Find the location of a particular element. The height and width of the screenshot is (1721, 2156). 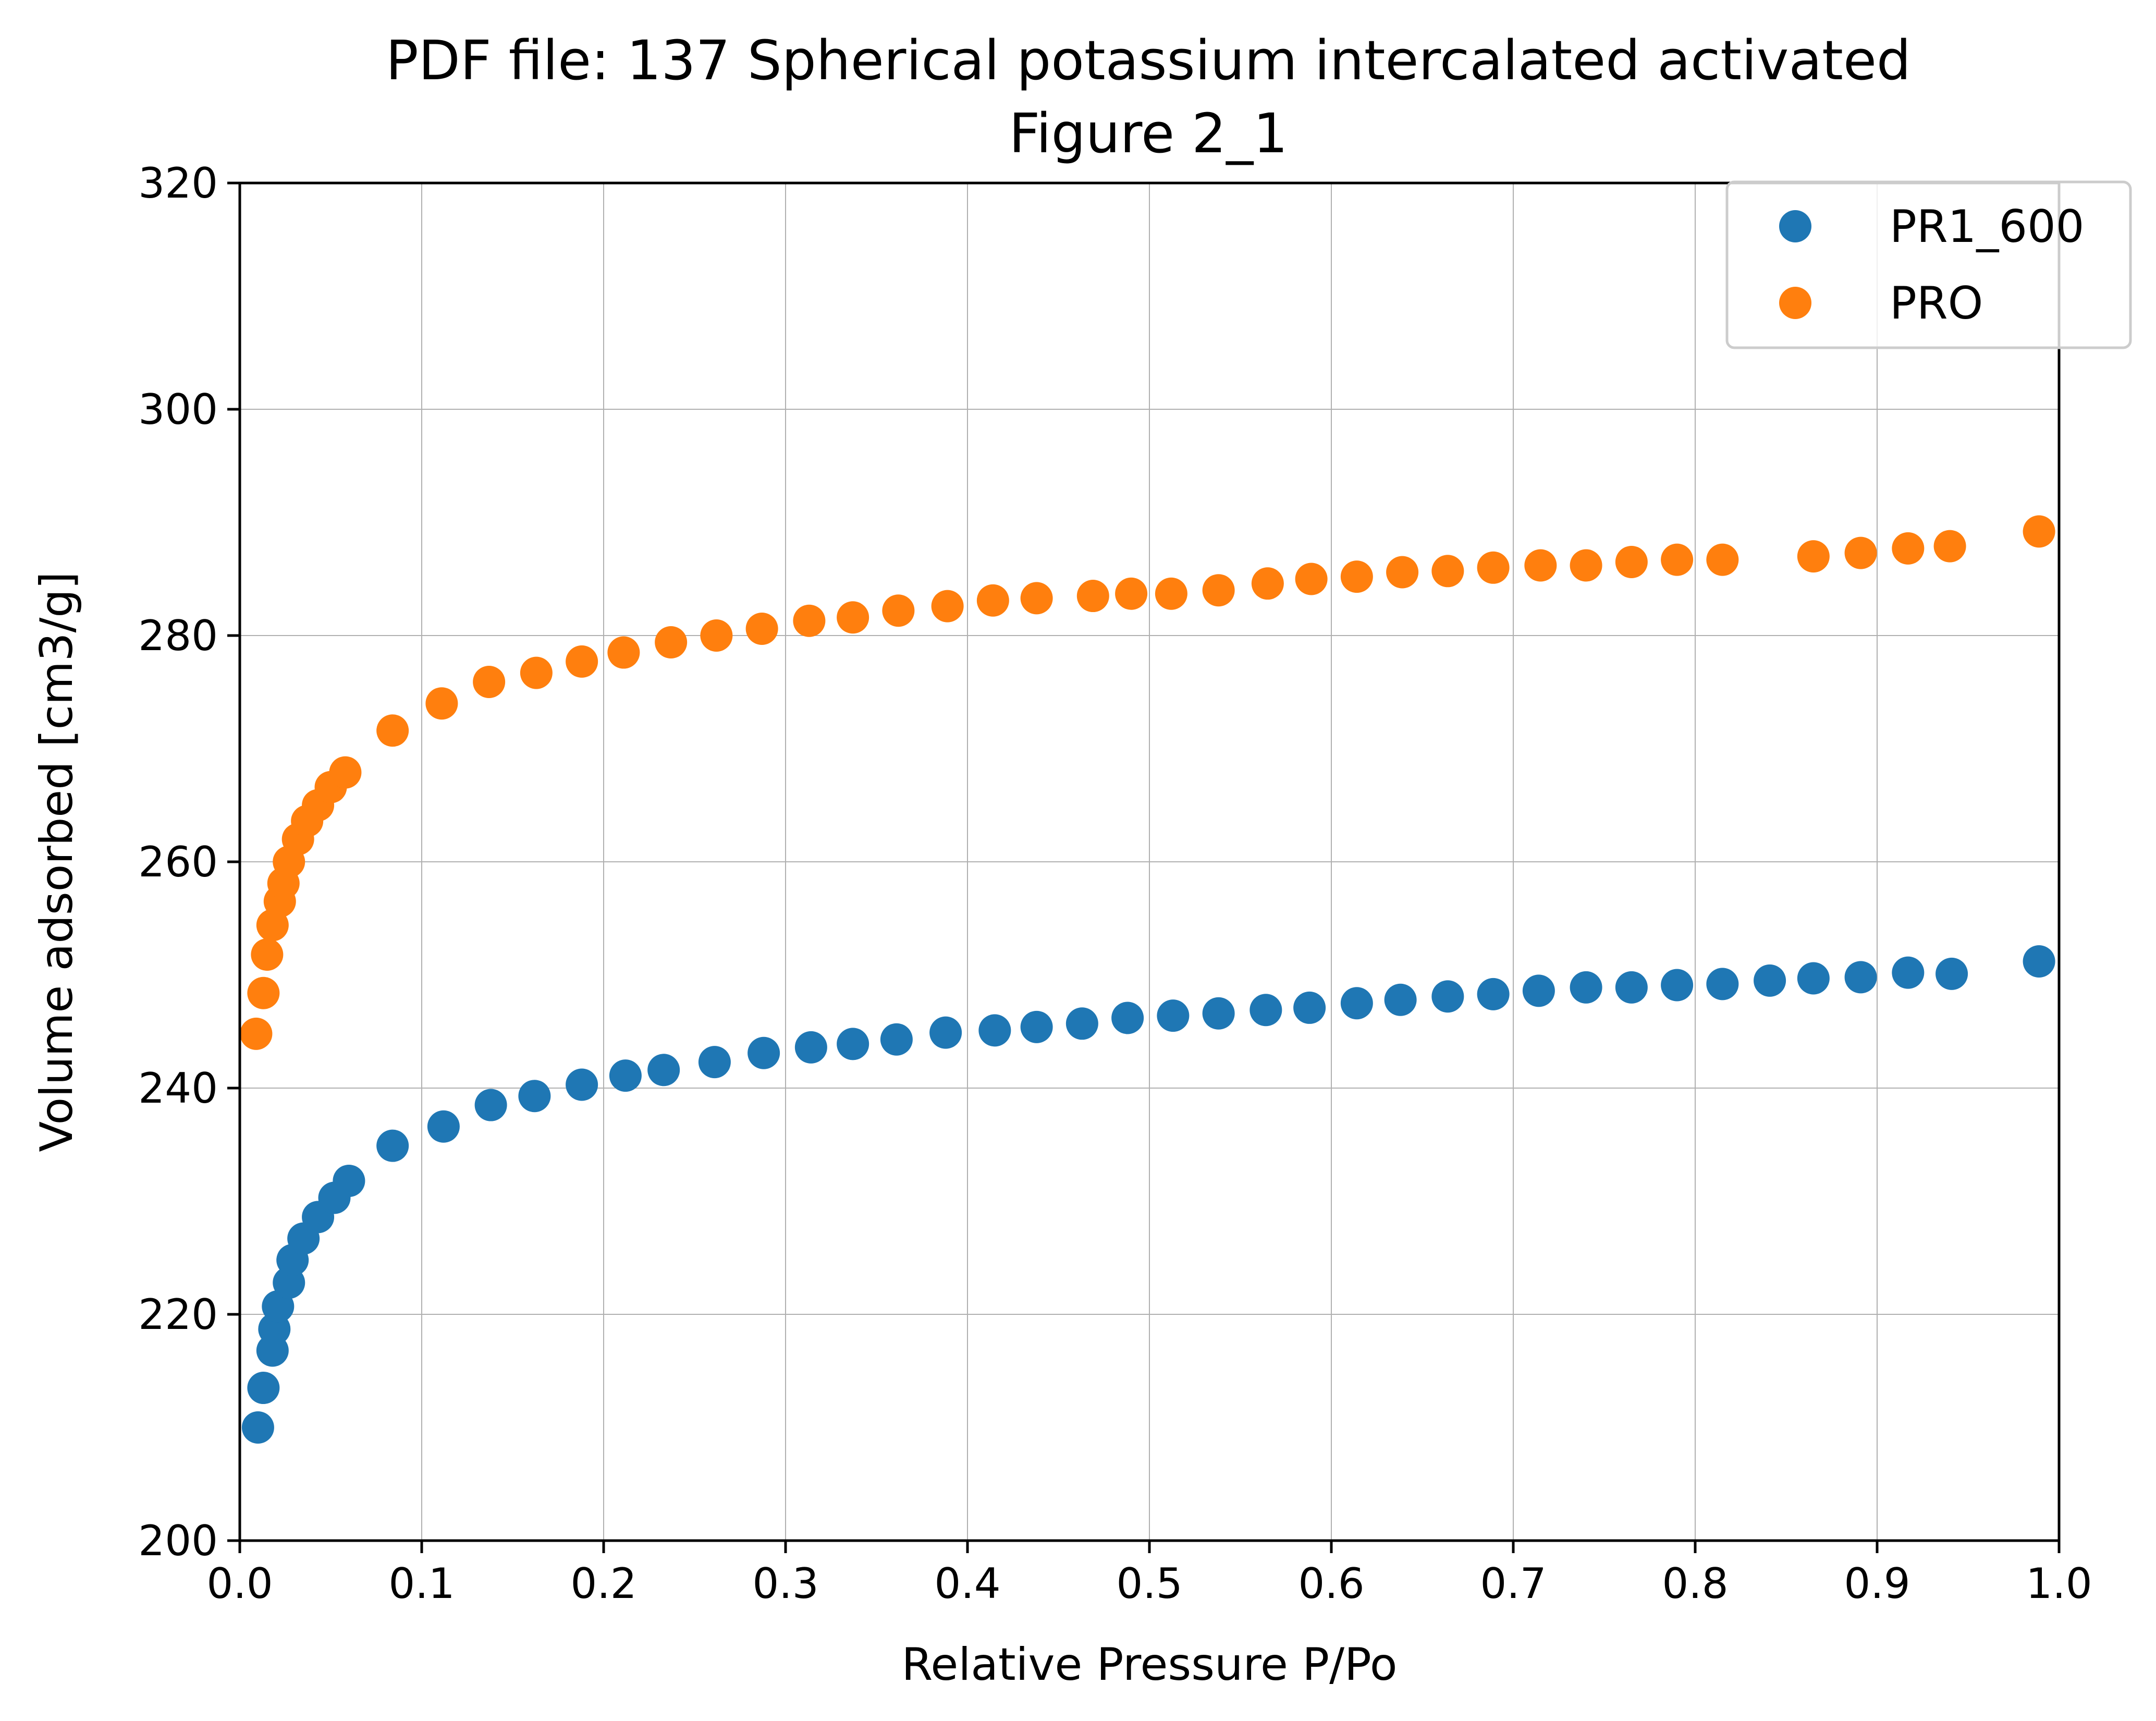

legend-label: PR1_600 is located at coordinates (1987, 227).